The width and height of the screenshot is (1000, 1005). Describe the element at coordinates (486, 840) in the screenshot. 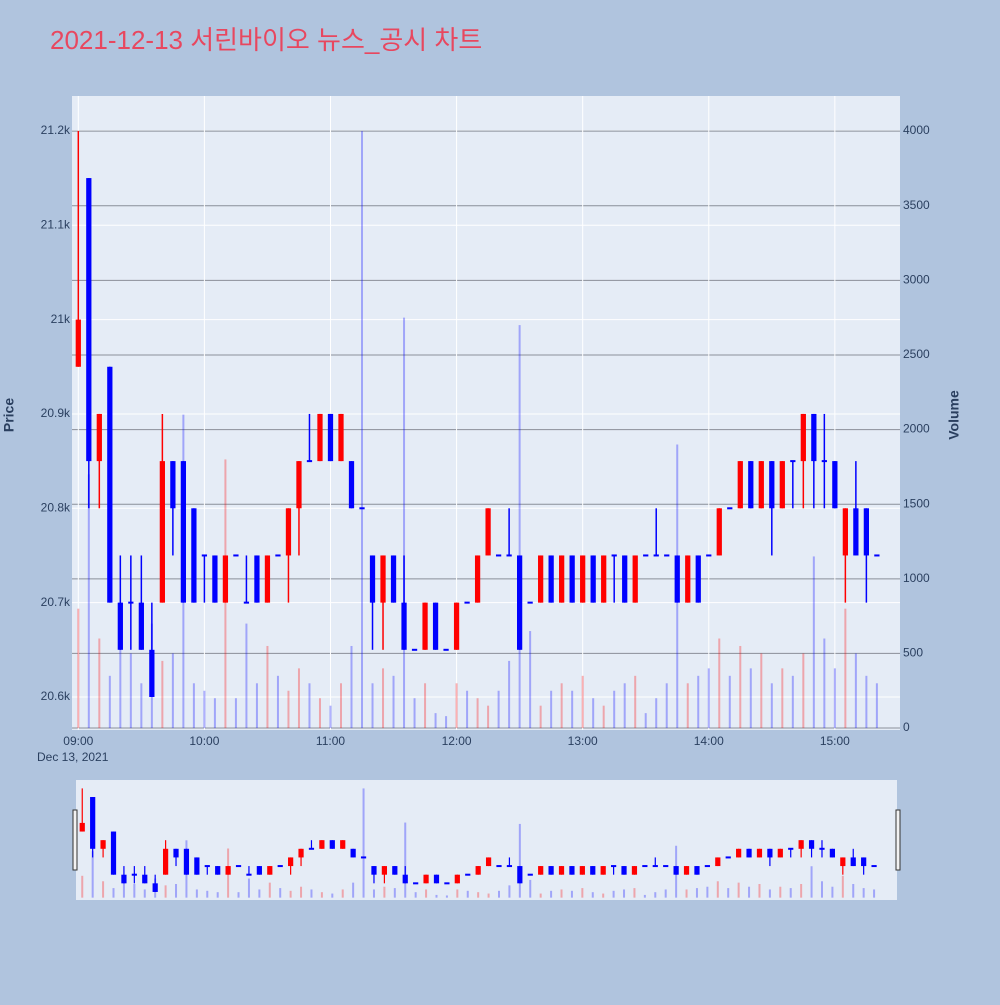

I see `range-slider` at that location.